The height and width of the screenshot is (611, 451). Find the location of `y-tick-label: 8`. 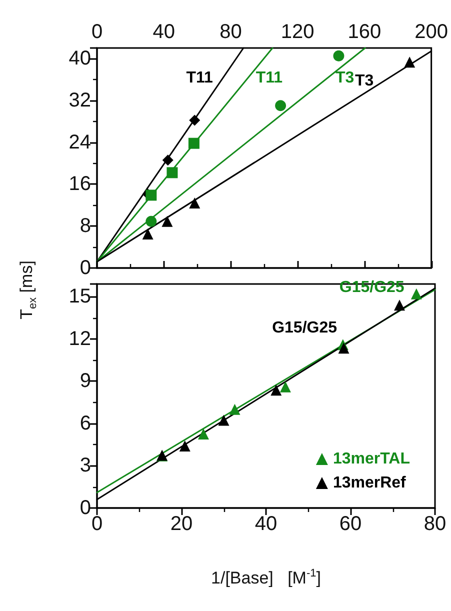

y-tick-label: 8 is located at coordinates (85, 226).